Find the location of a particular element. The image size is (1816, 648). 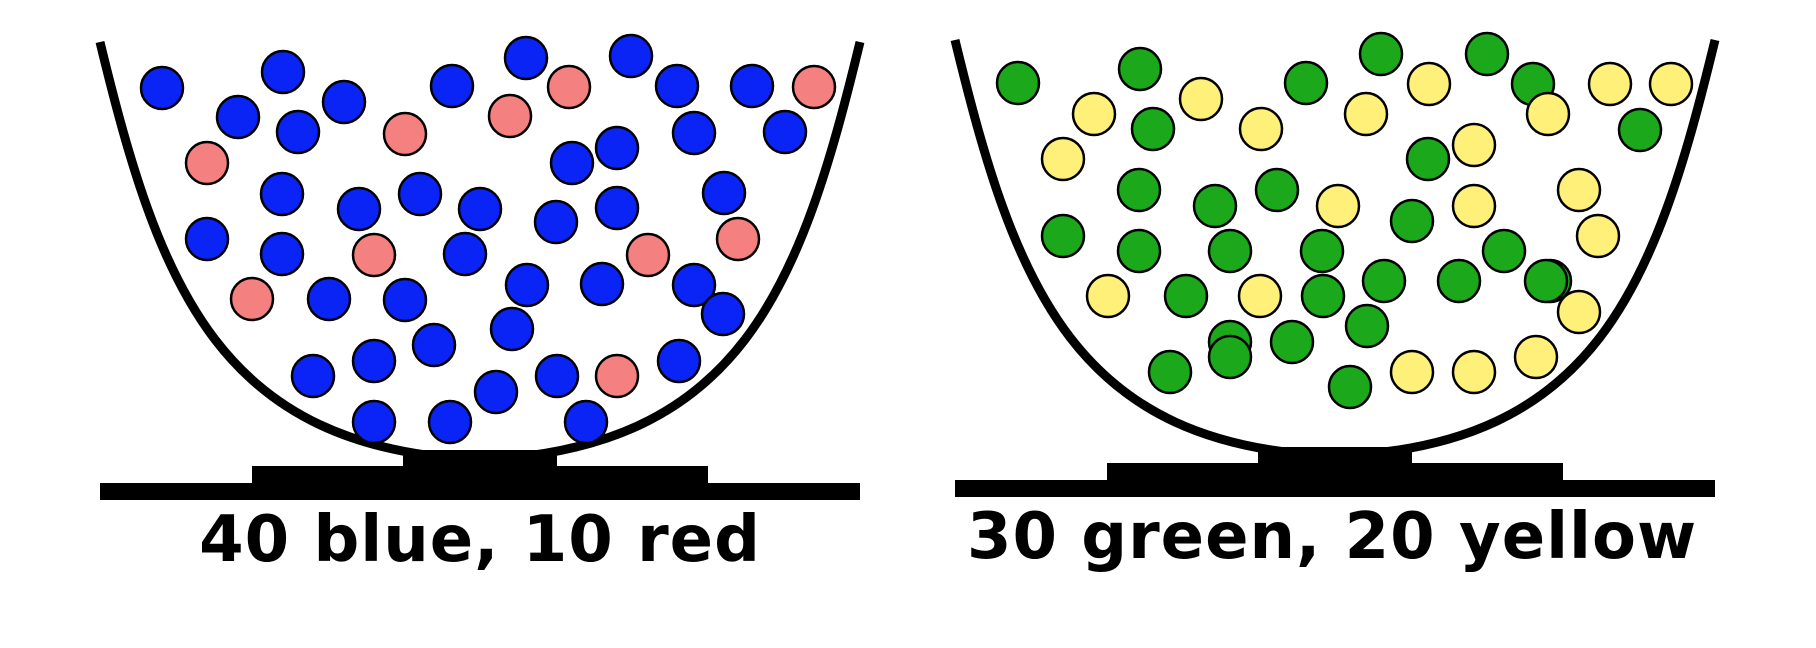

left-stand-base is located at coordinates (480, 491).